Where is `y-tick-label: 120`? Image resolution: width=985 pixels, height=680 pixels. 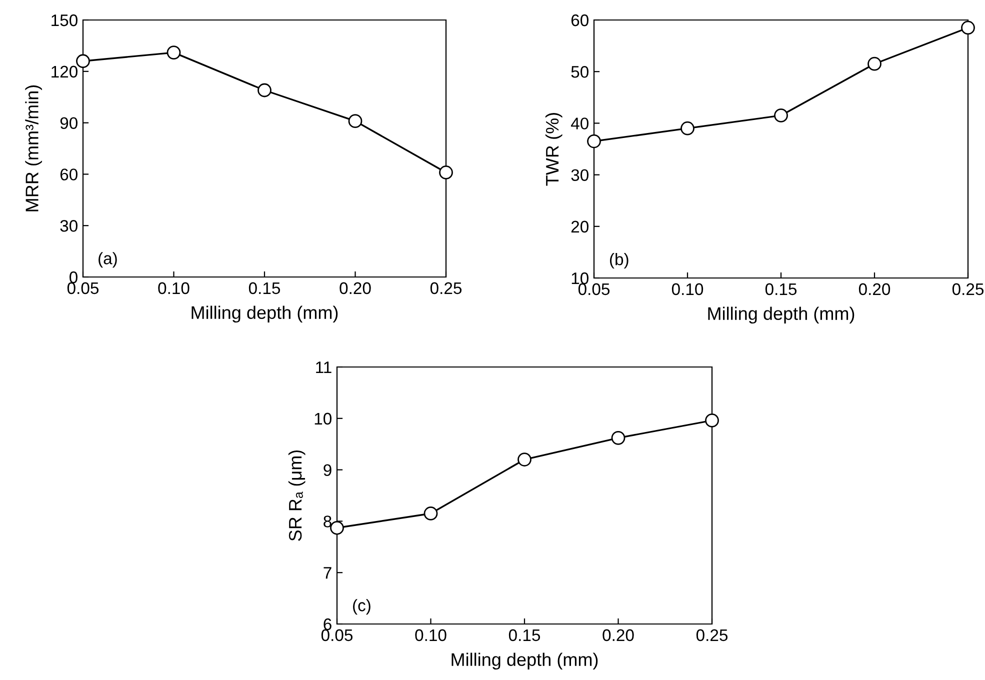 y-tick-label: 120 is located at coordinates (65, 72).